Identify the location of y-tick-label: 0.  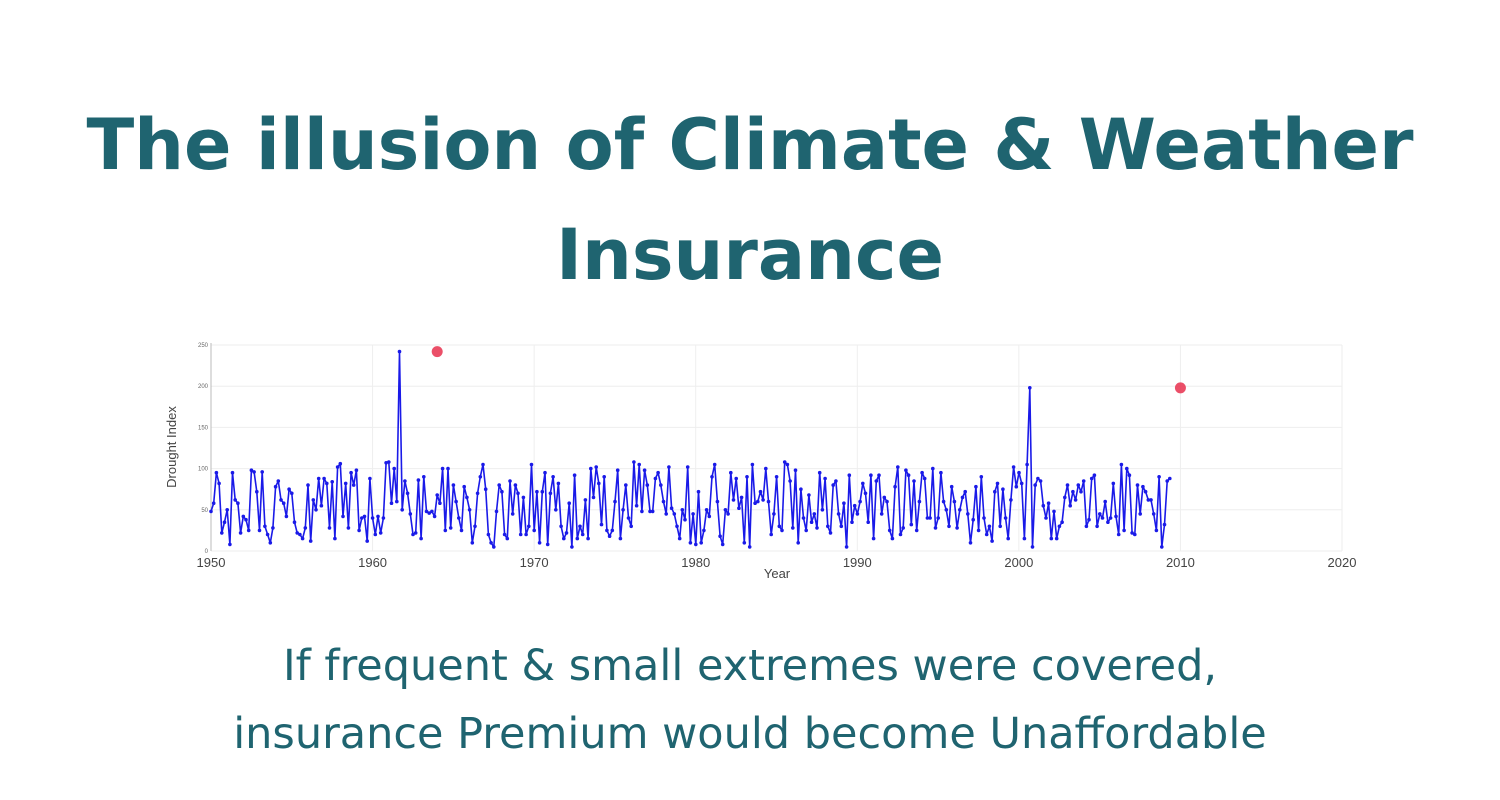
(207, 552).